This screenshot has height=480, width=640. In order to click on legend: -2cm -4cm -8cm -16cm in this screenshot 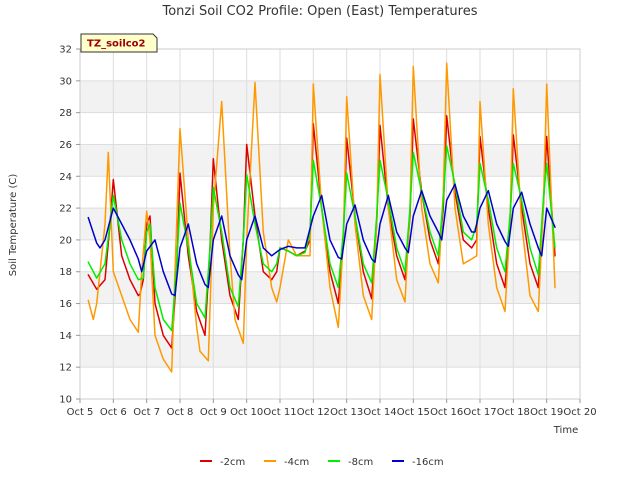, I will do `click(322, 462)`.